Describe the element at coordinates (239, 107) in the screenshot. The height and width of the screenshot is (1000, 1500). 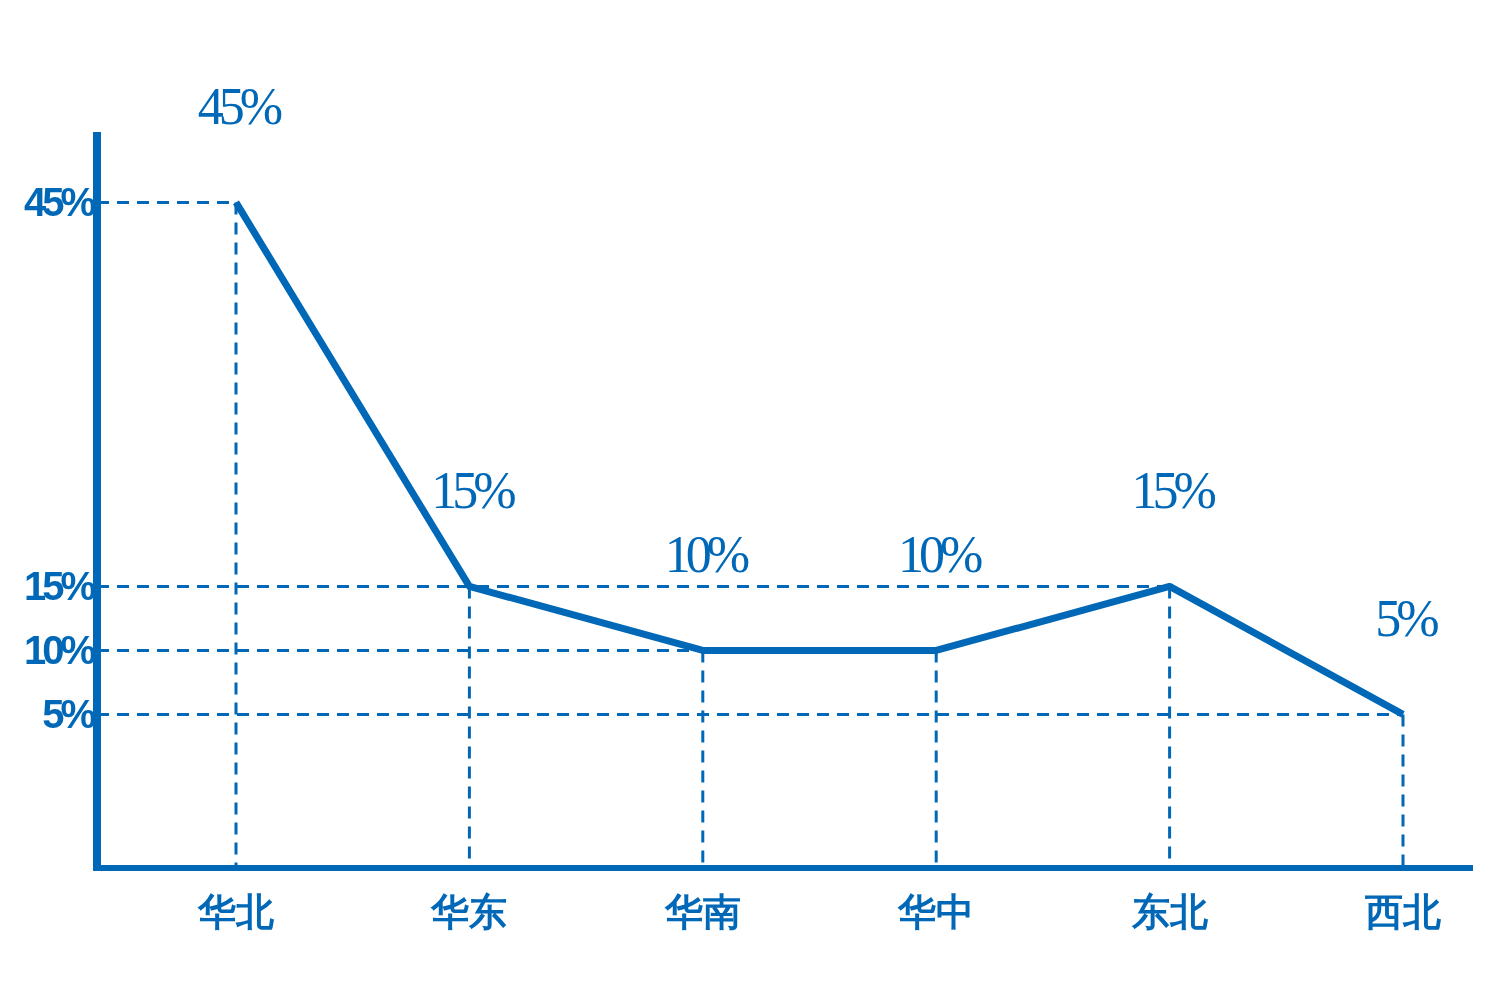
I see `data-label: 45%` at that location.